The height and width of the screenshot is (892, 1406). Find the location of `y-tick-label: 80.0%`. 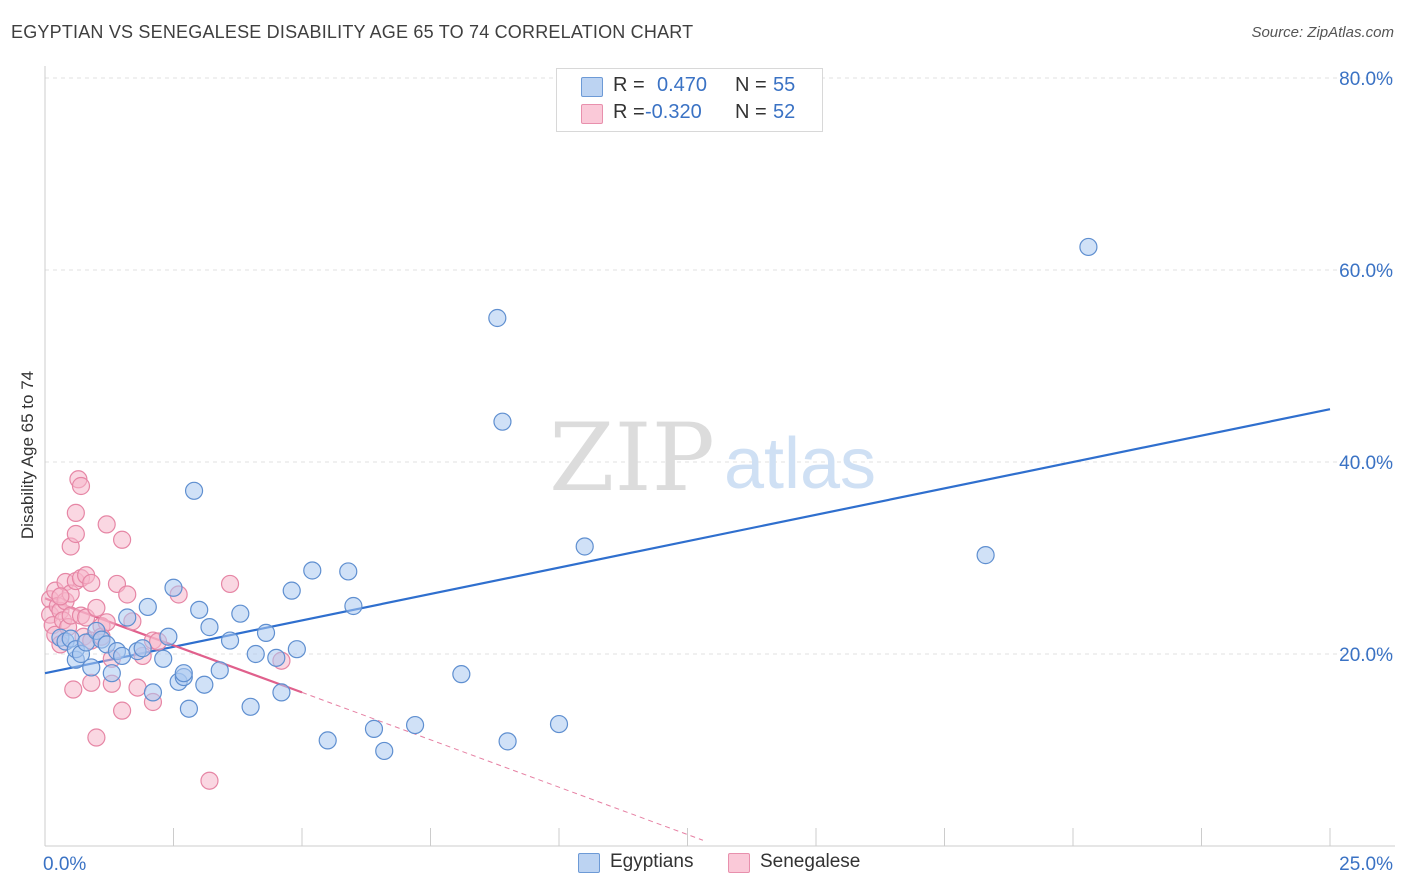

y-tick-label: 80.0% is located at coordinates (1366, 79).